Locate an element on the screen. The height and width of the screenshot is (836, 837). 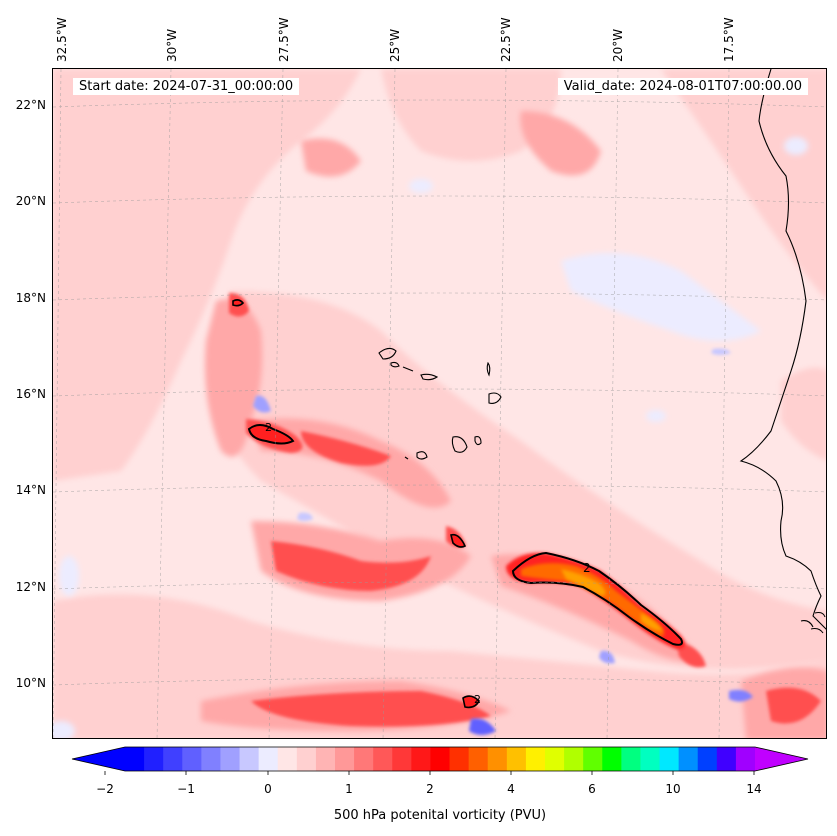
lat-label-18n: 18°N is located at coordinates (30, 298).